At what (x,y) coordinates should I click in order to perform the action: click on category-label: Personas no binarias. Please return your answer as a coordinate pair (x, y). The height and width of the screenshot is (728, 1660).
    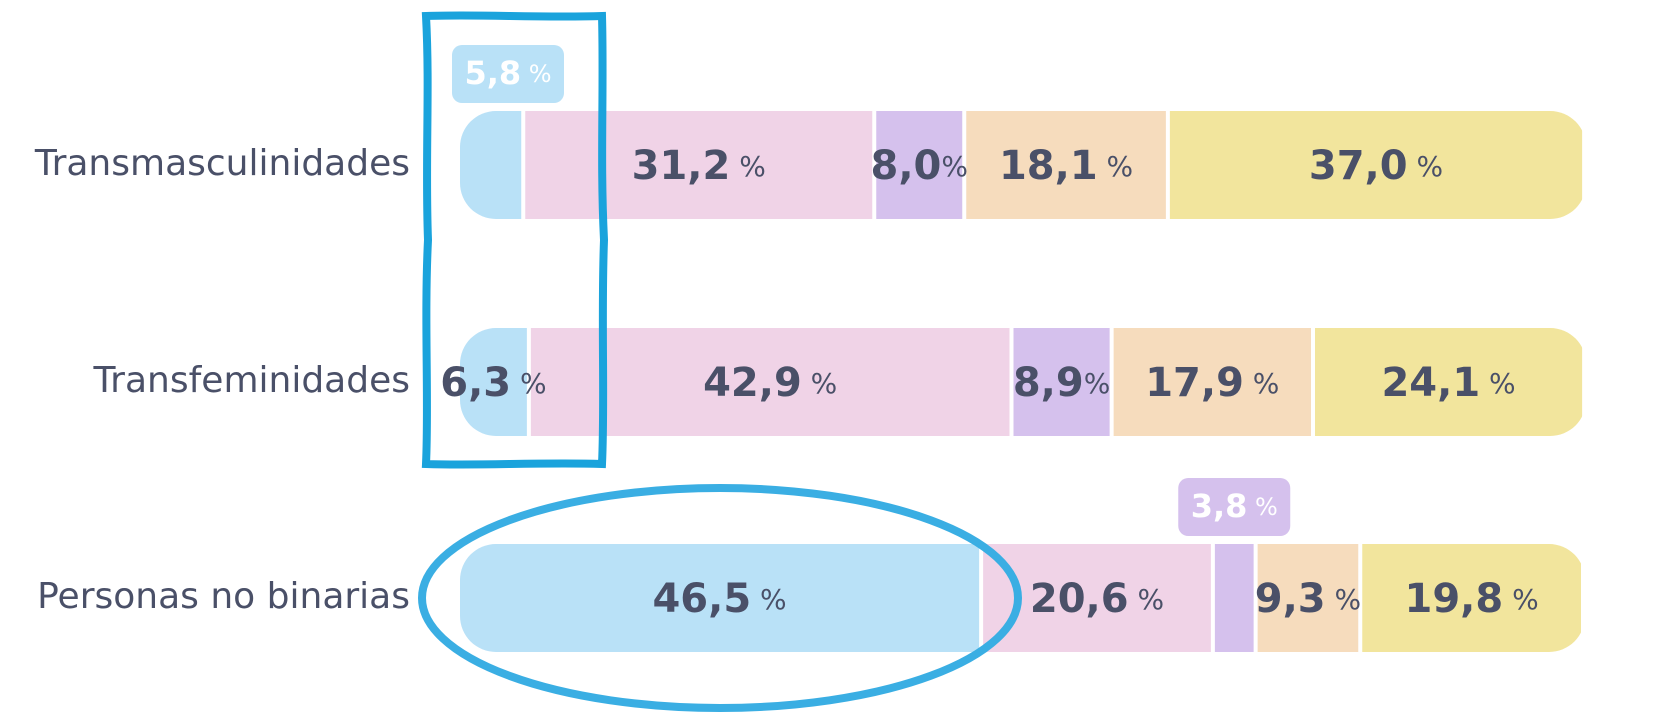
    Looking at the image, I should click on (223, 596).